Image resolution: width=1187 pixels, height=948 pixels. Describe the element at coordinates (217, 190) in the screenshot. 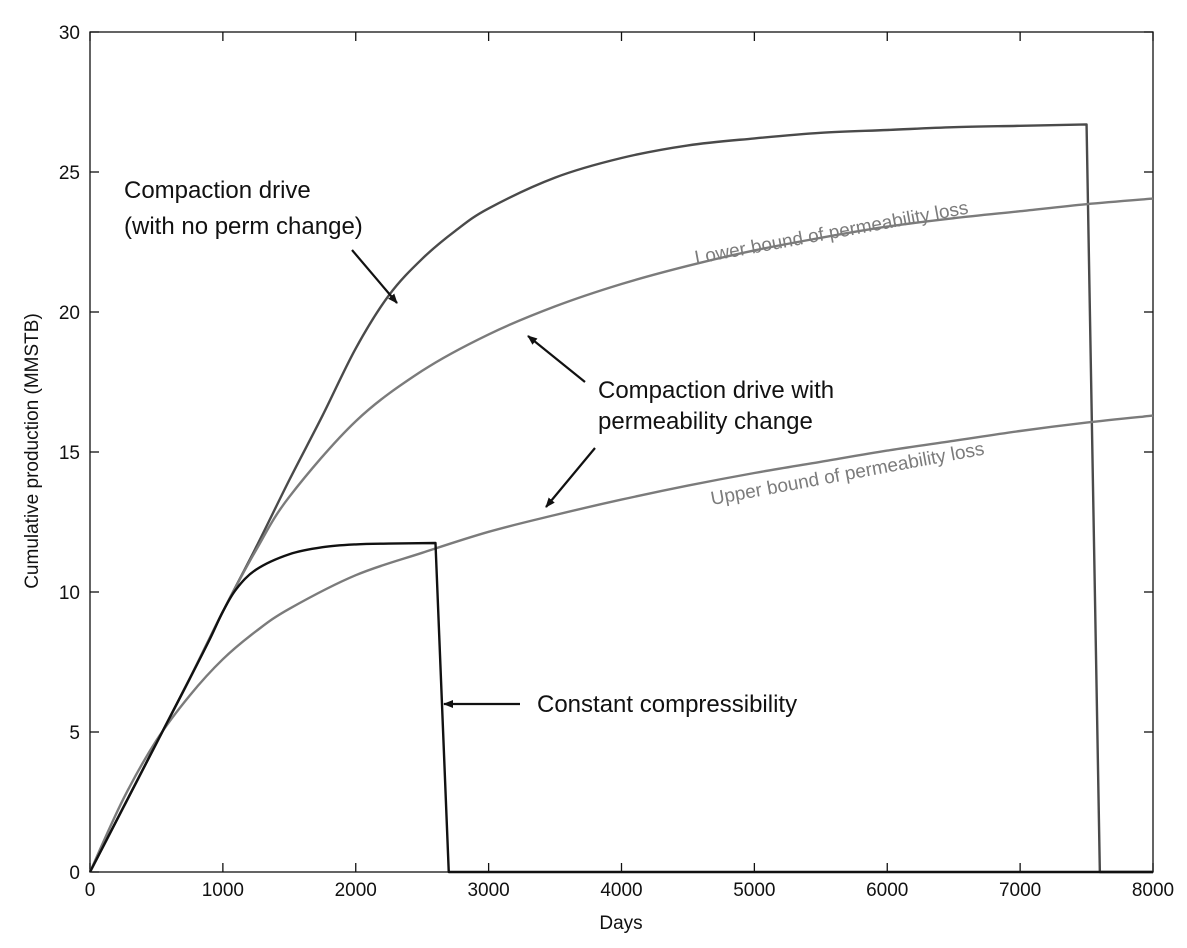

I see `annotation-compaction-no-perm-line1: Compaction drive` at that location.